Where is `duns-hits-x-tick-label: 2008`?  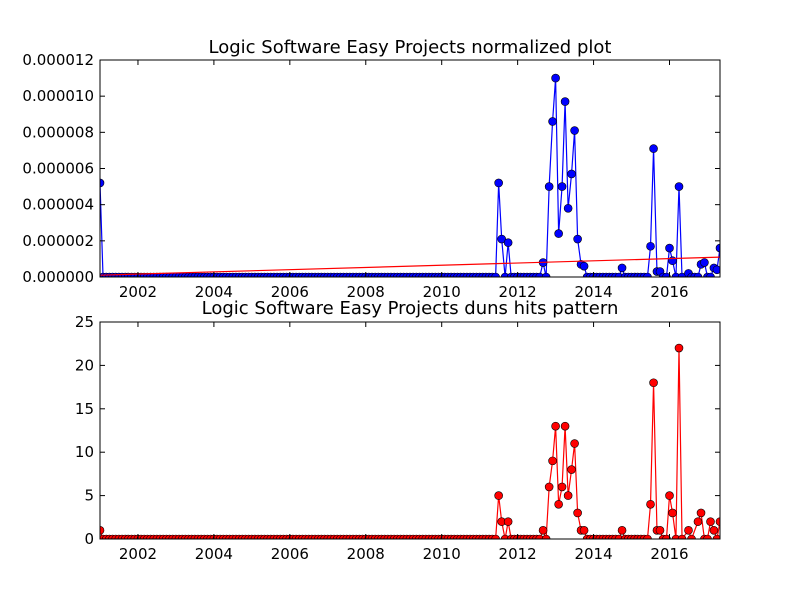
duns-hits-x-tick-label: 2008 is located at coordinates (366, 554).